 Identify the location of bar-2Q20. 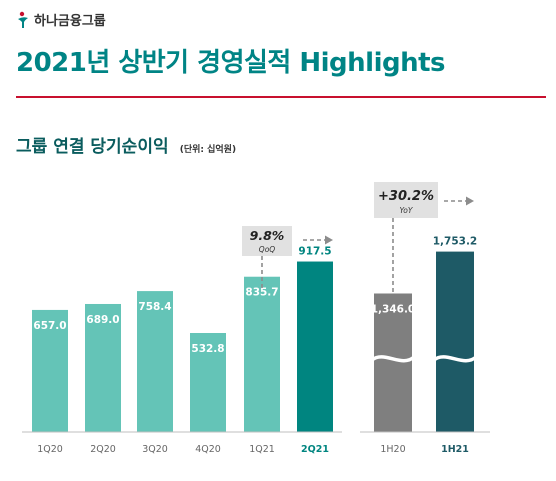
(103, 367).